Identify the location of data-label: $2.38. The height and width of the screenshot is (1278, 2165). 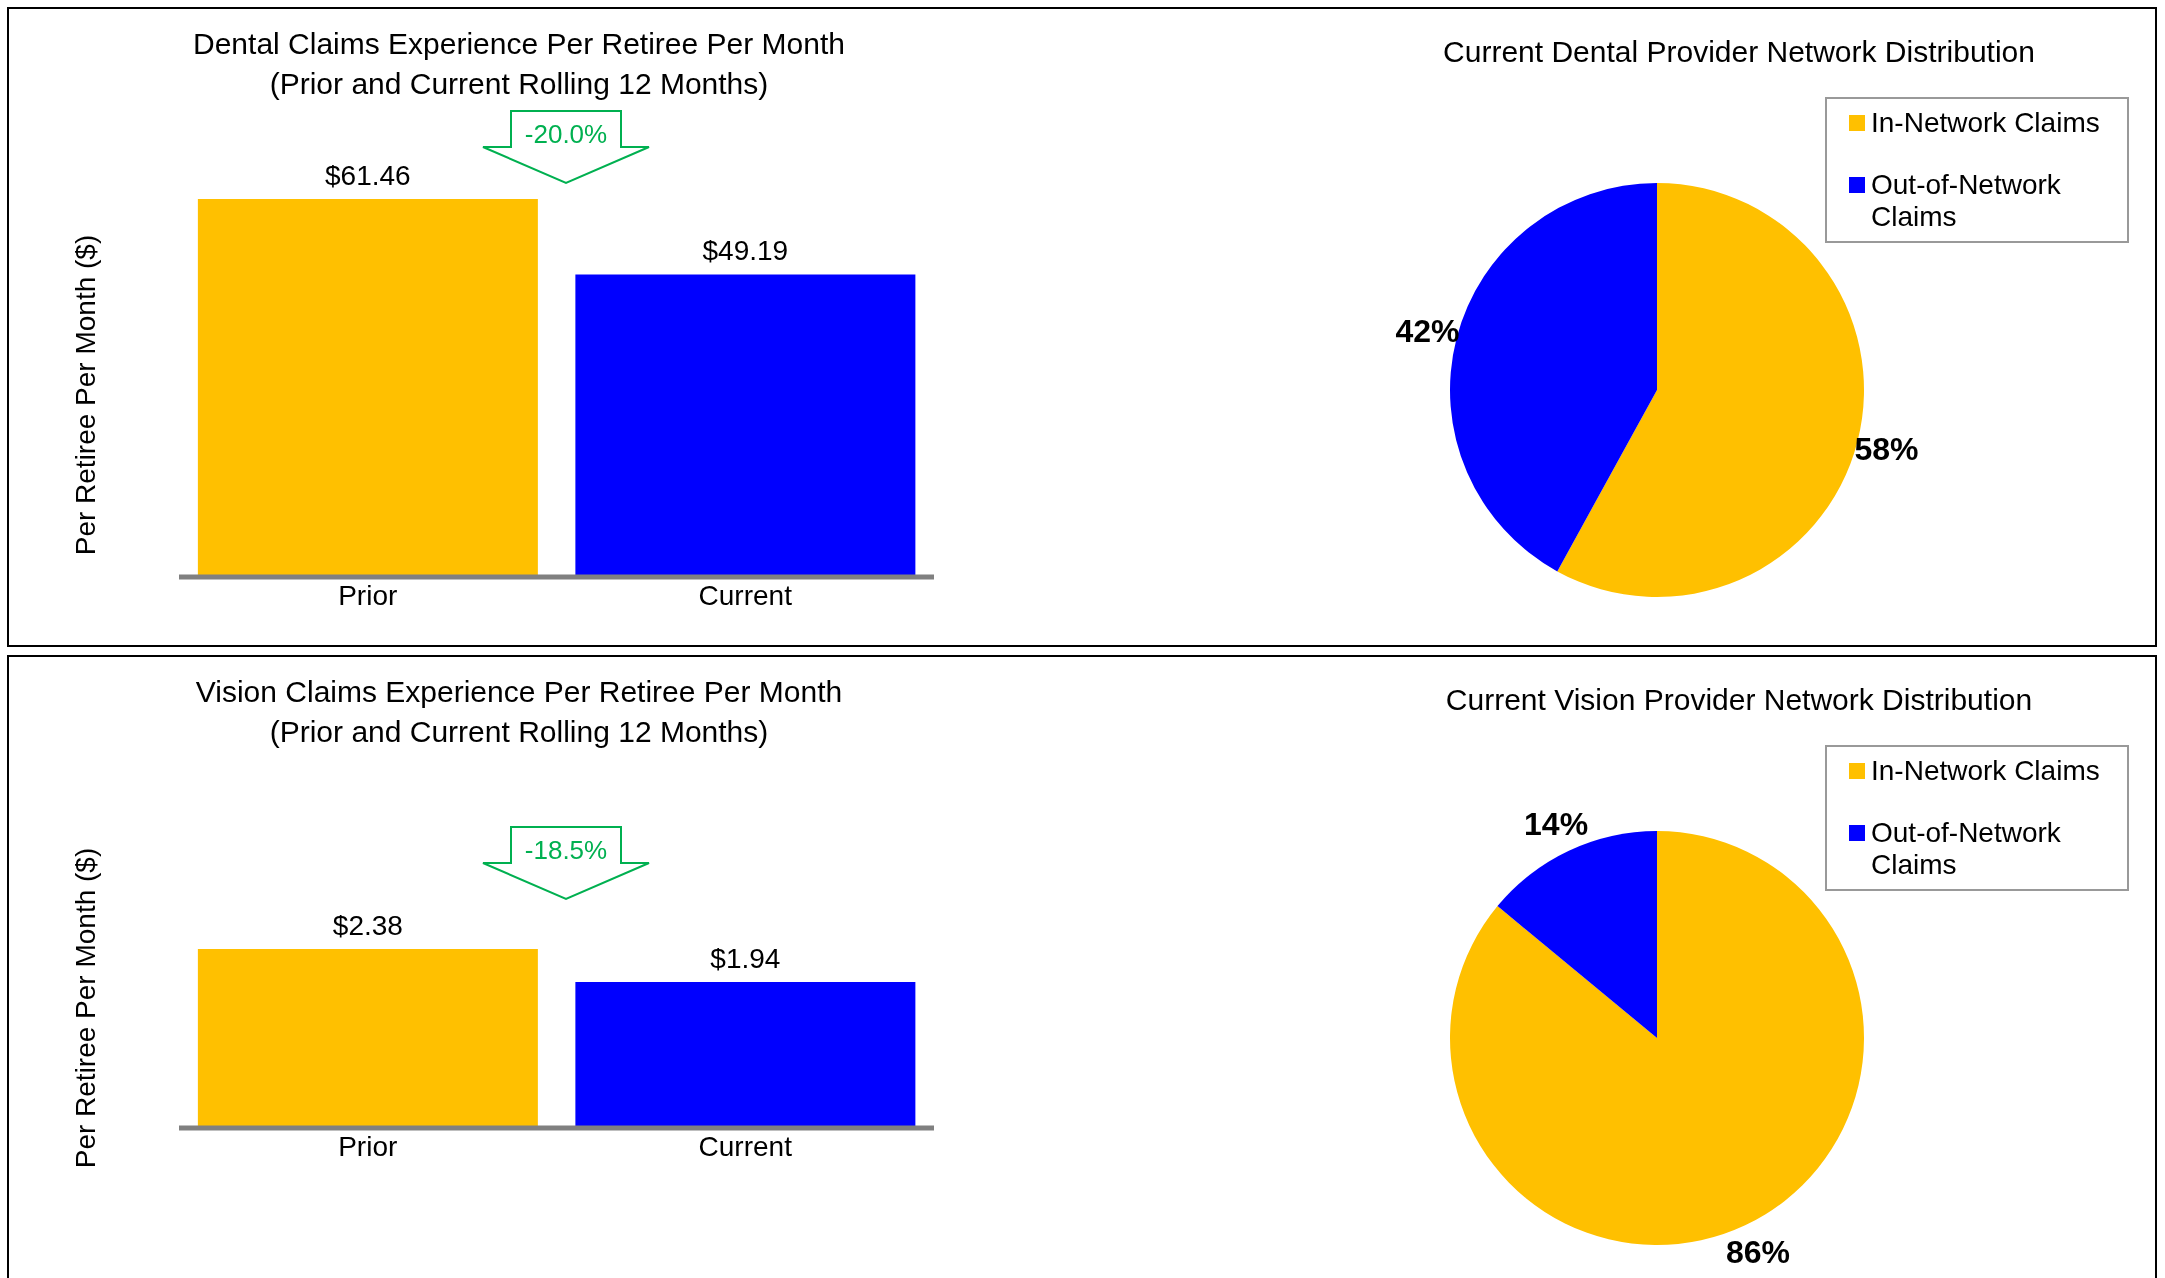
(367, 925).